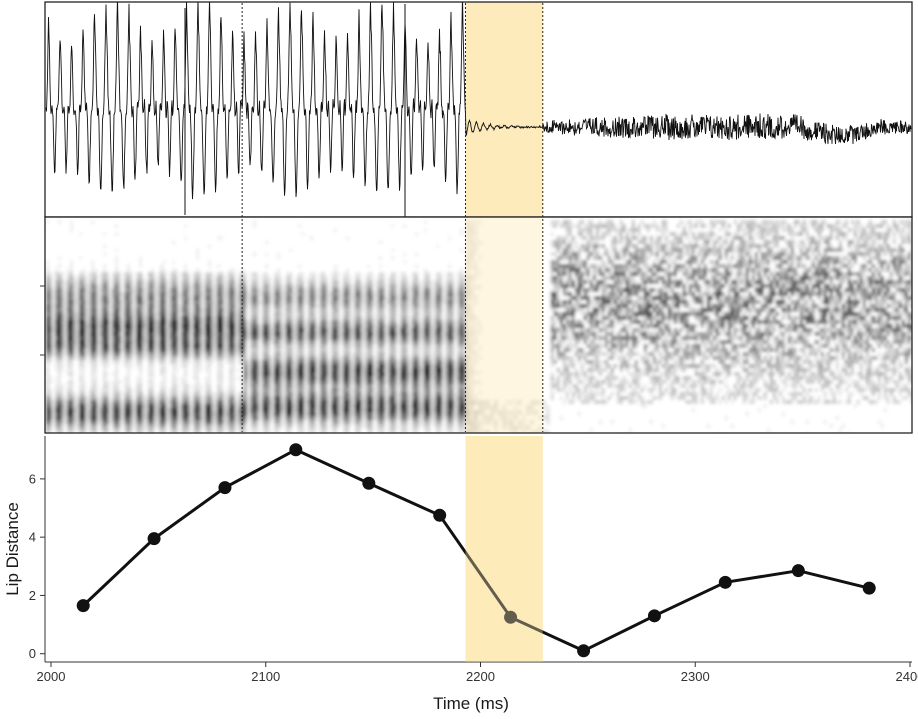  I want to click on x-tick-label-3: 2300, so click(695, 676).